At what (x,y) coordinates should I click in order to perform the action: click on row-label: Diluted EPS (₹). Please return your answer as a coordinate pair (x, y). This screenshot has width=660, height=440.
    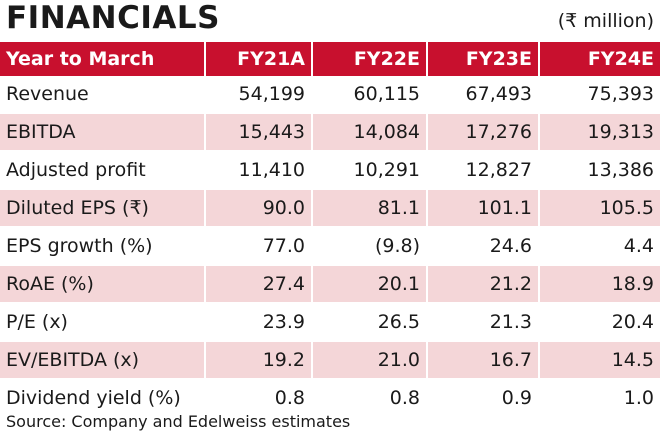
    Looking at the image, I should click on (103, 208).